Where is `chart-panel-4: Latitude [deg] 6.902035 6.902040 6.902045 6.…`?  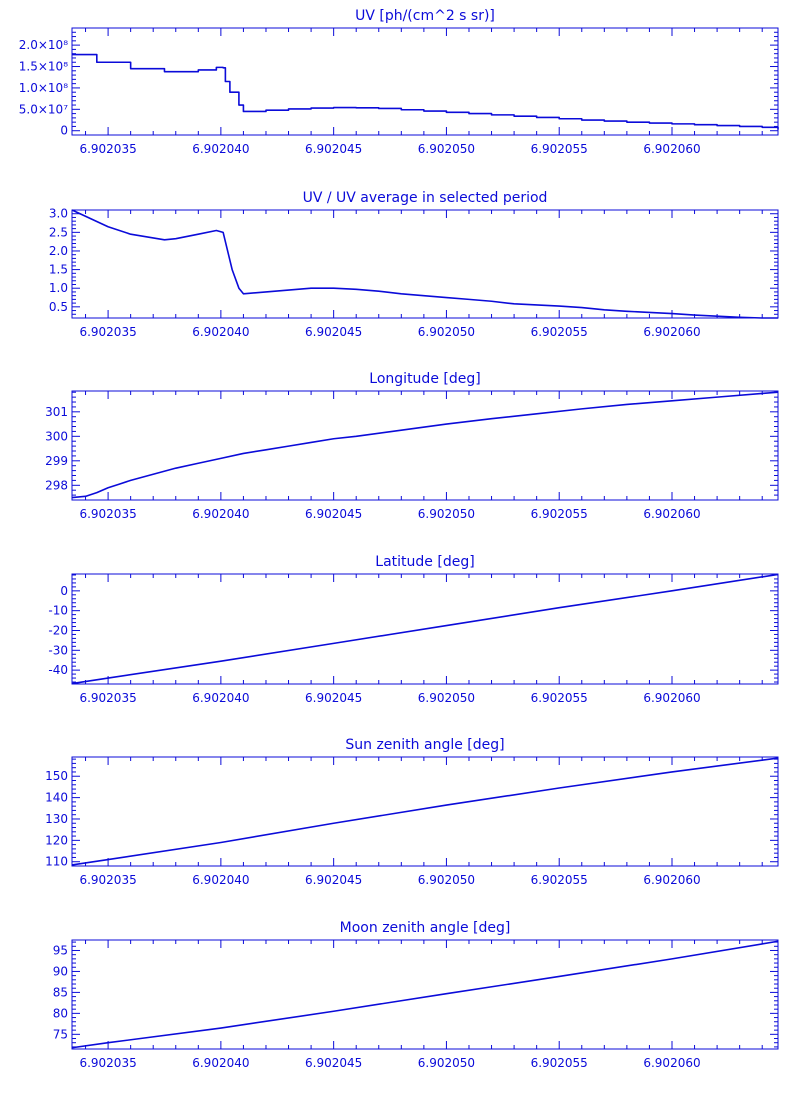 chart-panel-4: Latitude [deg] 6.902035 6.902040 6.902045 6.… is located at coordinates (413, 629).